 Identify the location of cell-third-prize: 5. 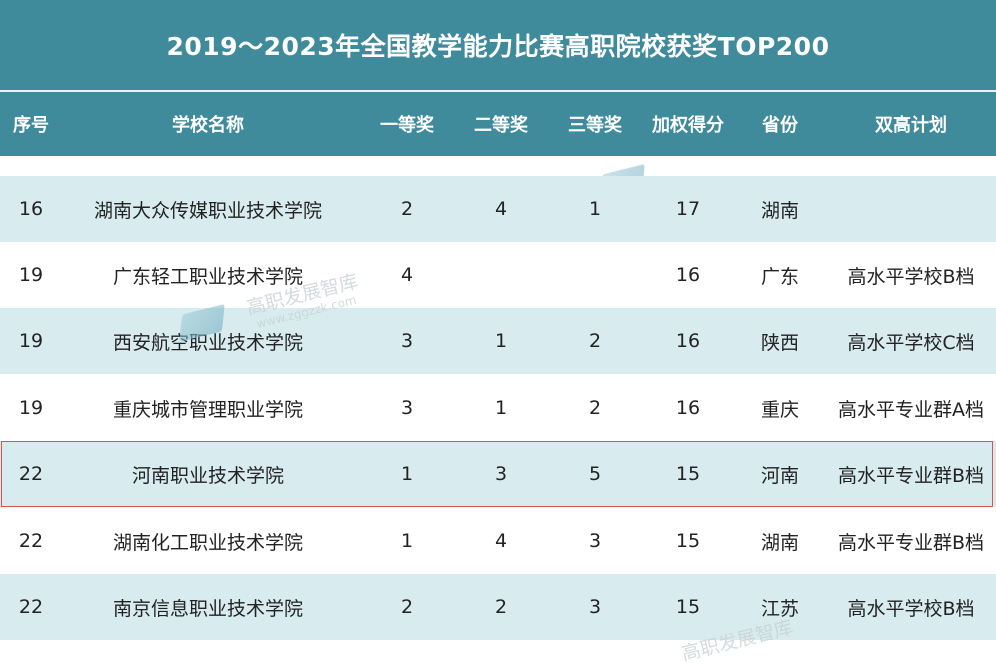
(595, 474).